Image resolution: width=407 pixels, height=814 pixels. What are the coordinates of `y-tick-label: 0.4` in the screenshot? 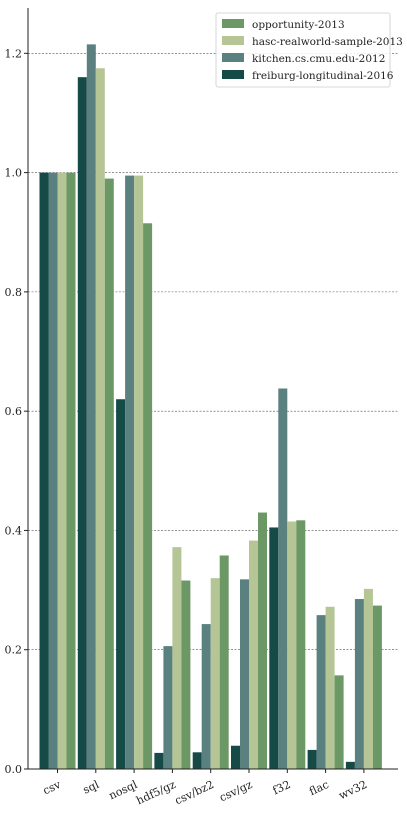 It's located at (14, 530).